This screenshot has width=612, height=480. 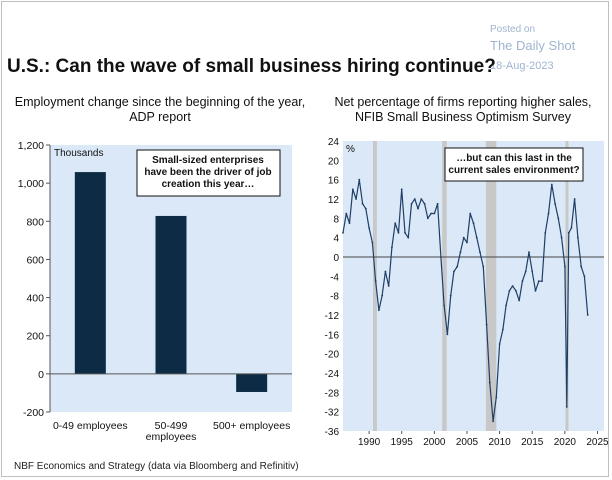 What do you see at coordinates (31, 146) in the screenshot?
I see `left-y-tick-label: 1,200` at bounding box center [31, 146].